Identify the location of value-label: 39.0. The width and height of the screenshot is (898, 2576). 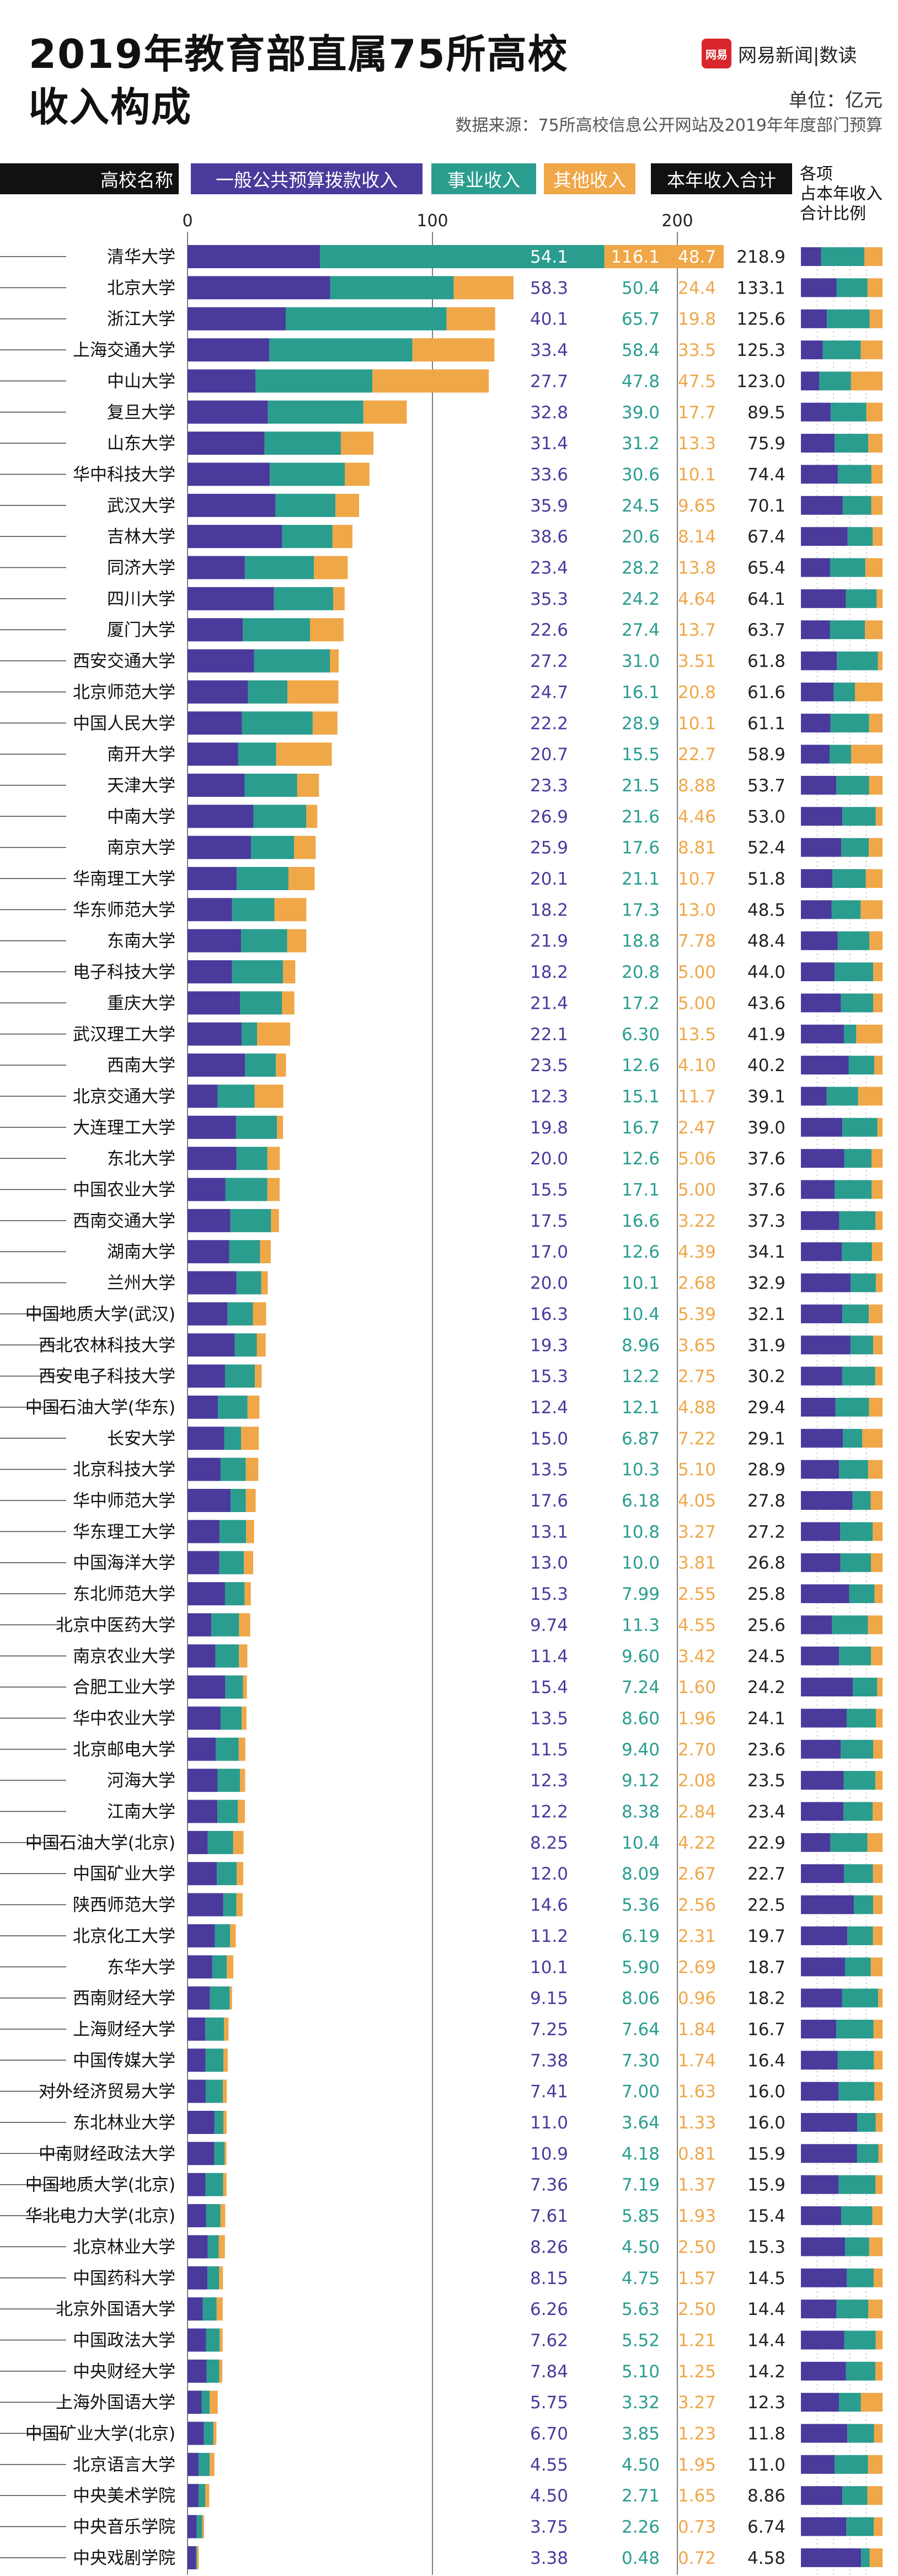
(641, 413).